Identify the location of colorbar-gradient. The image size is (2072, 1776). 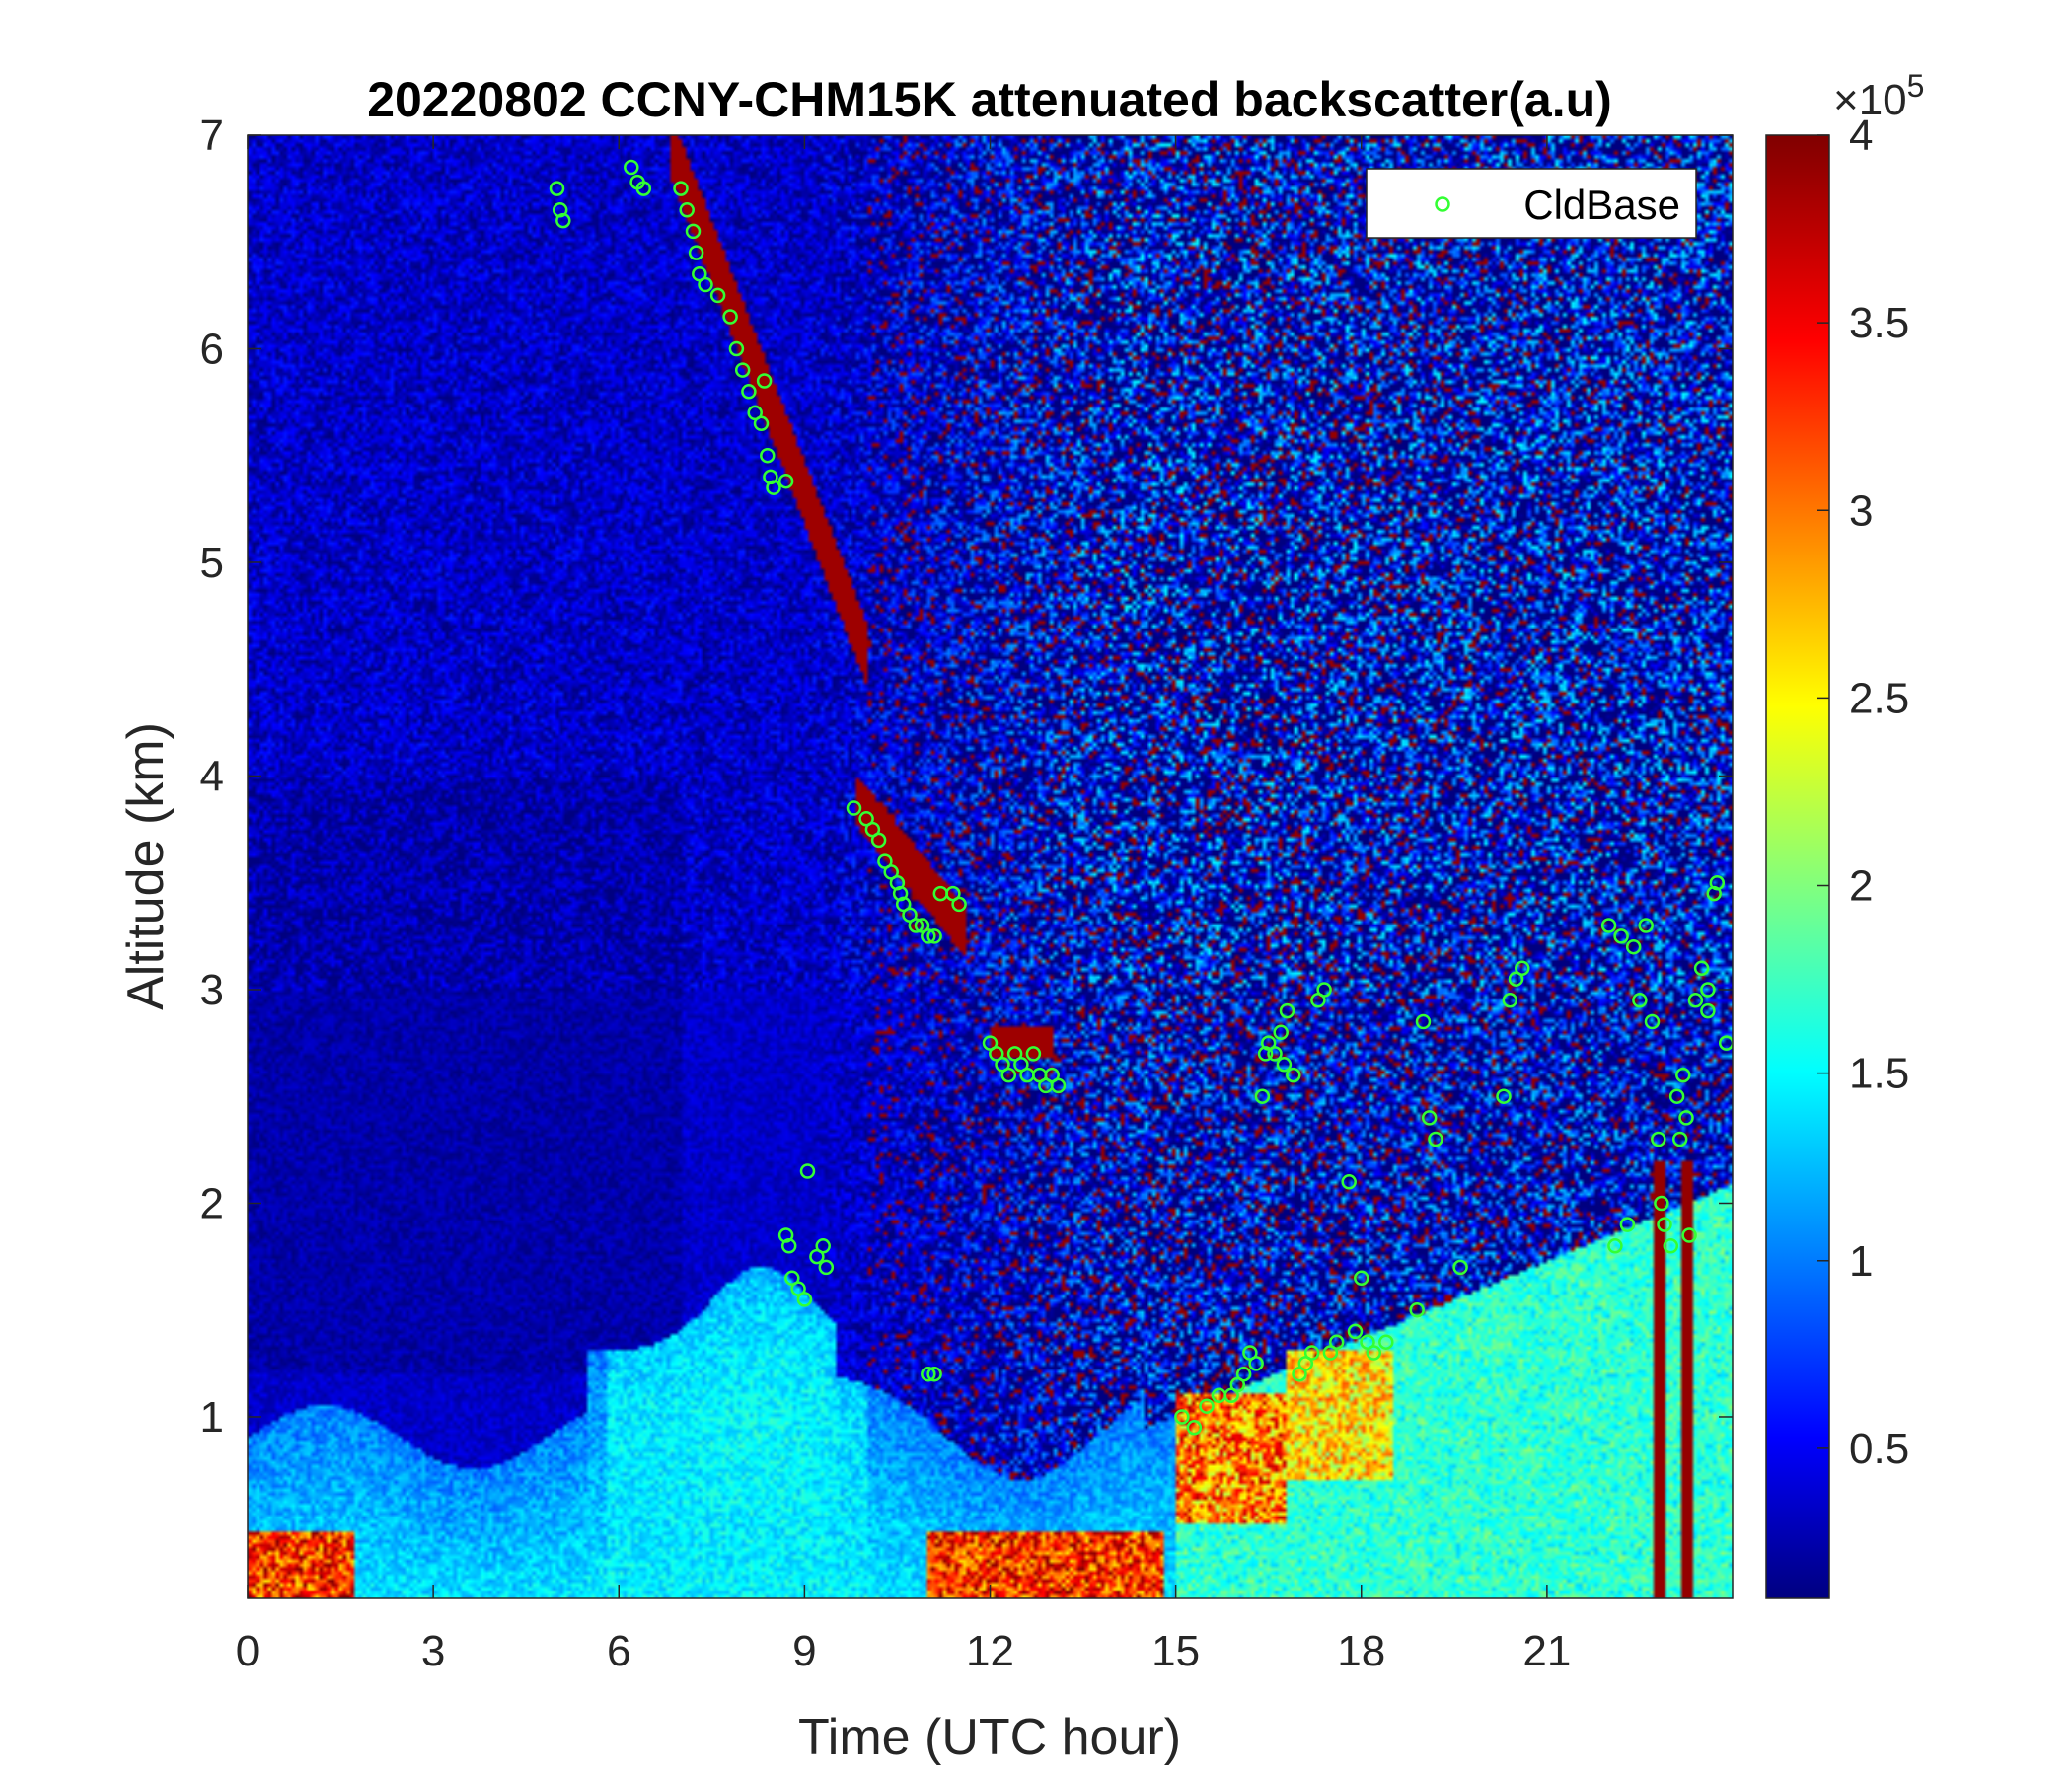
(1798, 866).